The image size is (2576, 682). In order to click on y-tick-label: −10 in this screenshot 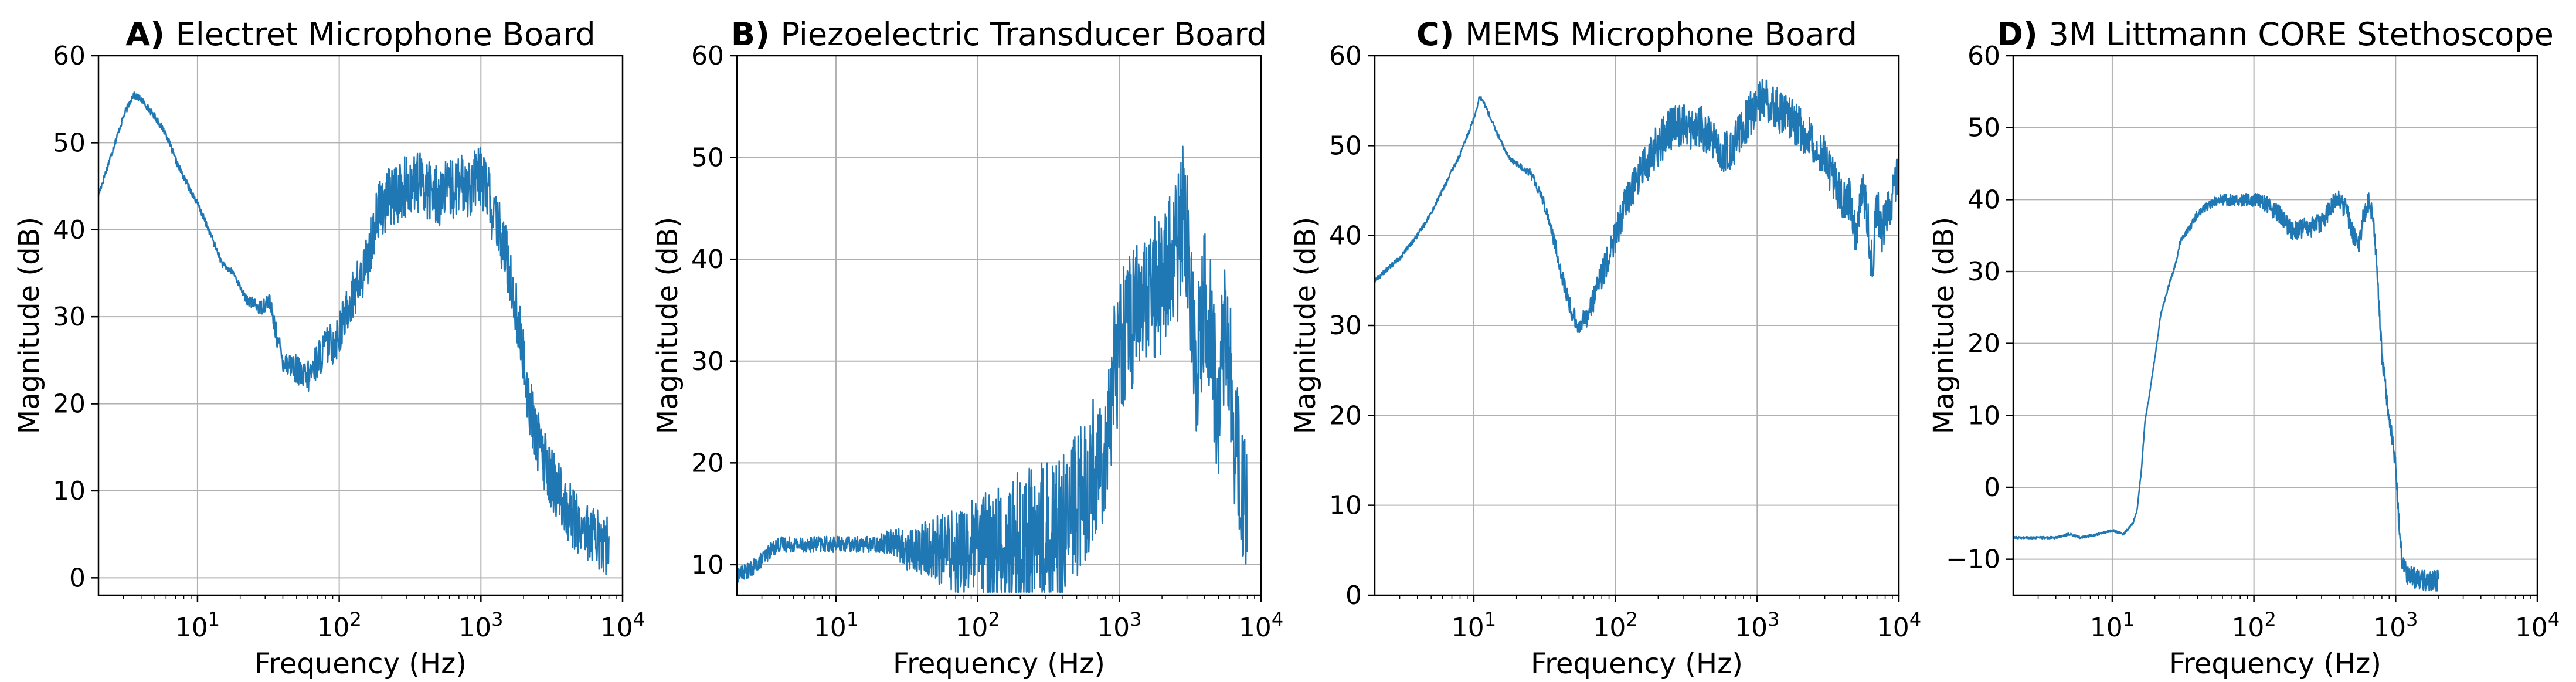, I will do `click(1973, 560)`.